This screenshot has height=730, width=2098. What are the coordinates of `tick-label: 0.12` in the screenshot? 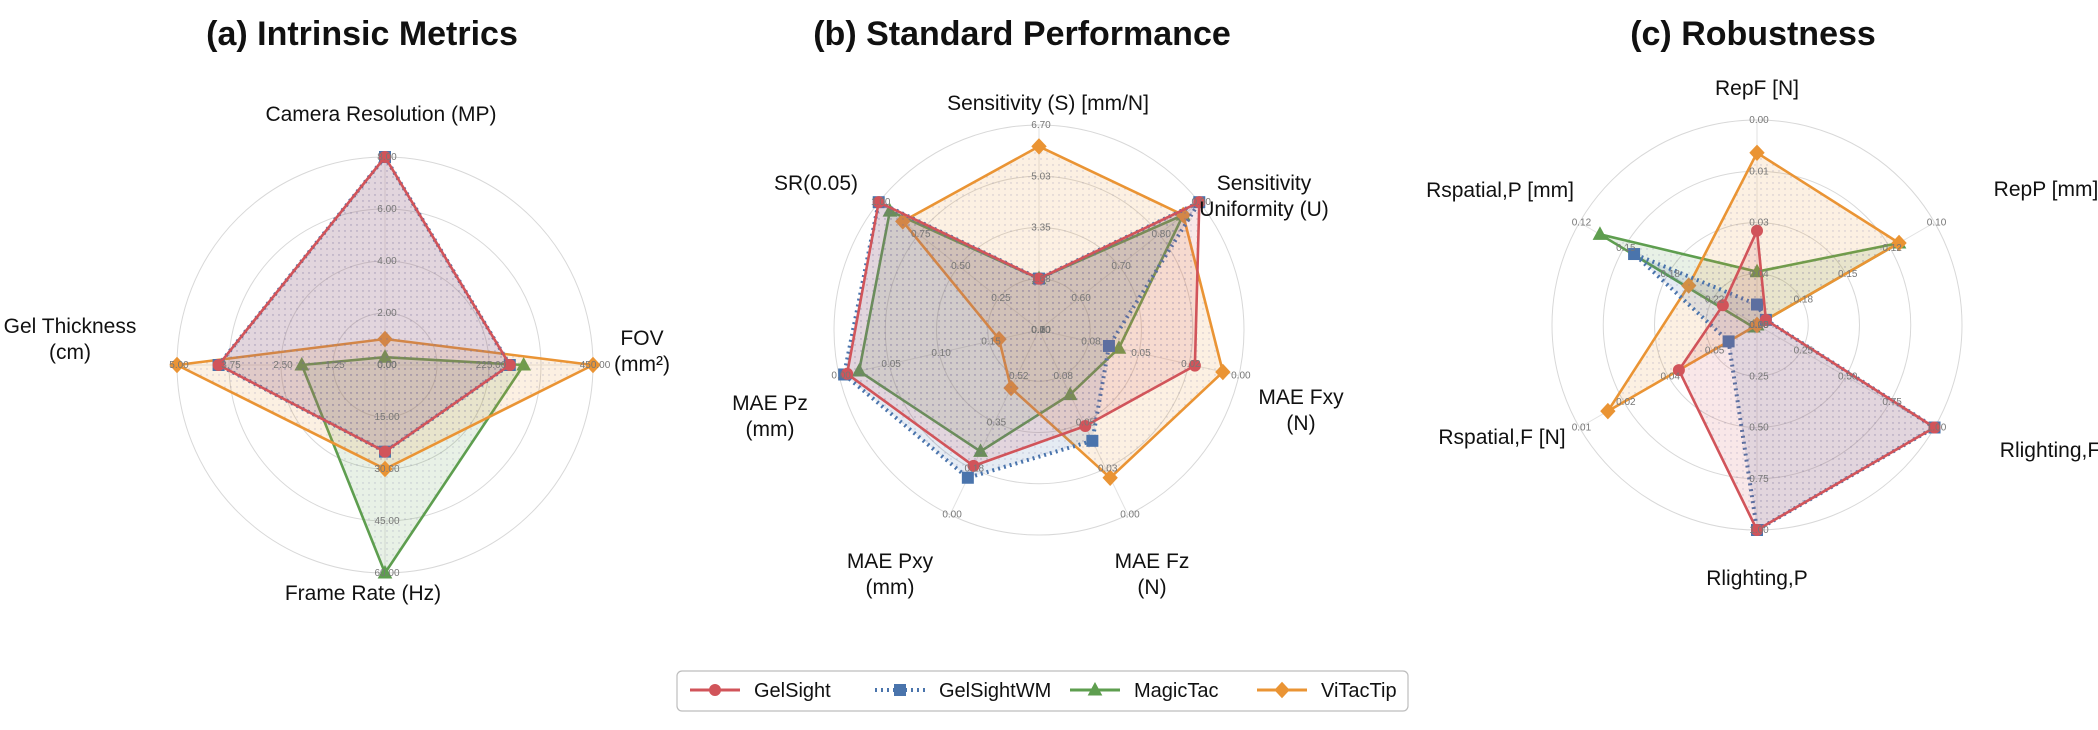 It's located at (1892, 248).